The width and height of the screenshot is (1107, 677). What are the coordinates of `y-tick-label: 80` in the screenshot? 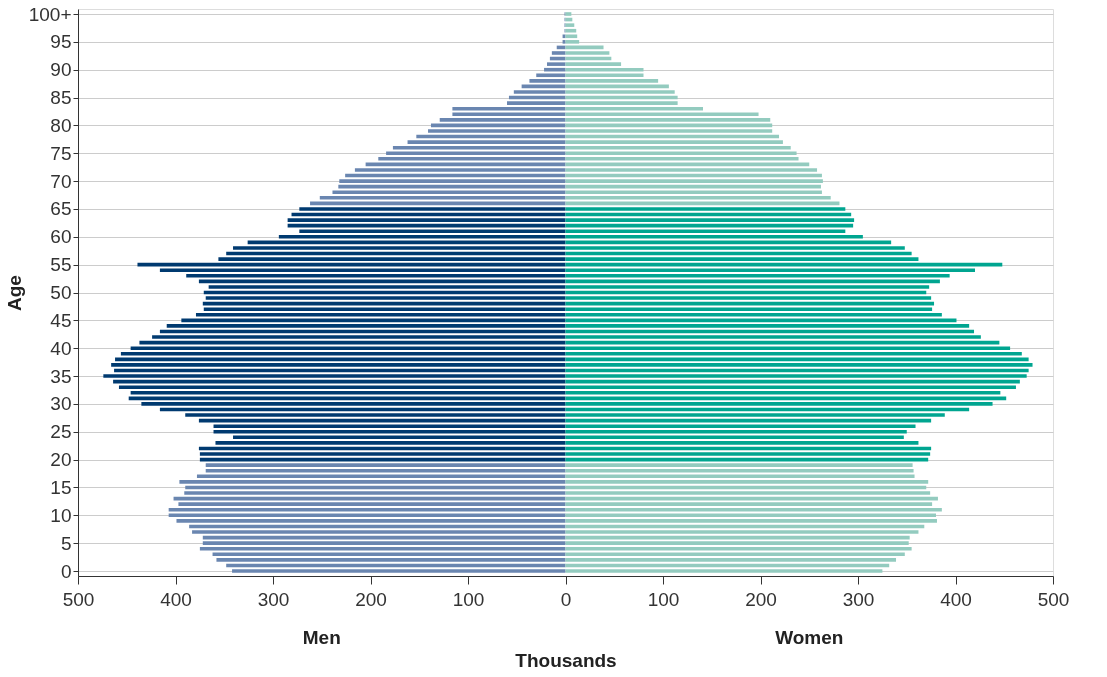 It's located at (61, 125).